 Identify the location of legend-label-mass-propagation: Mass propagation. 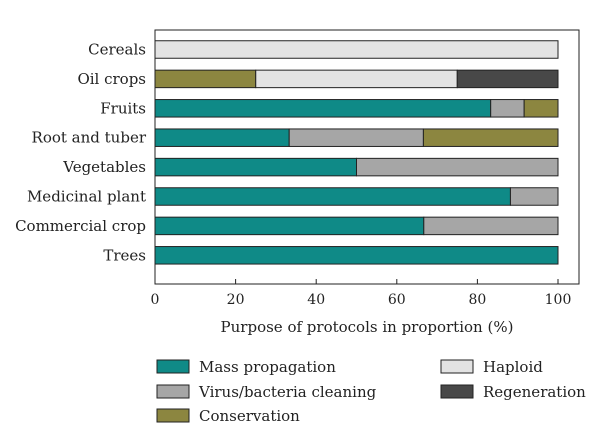
(267, 367).